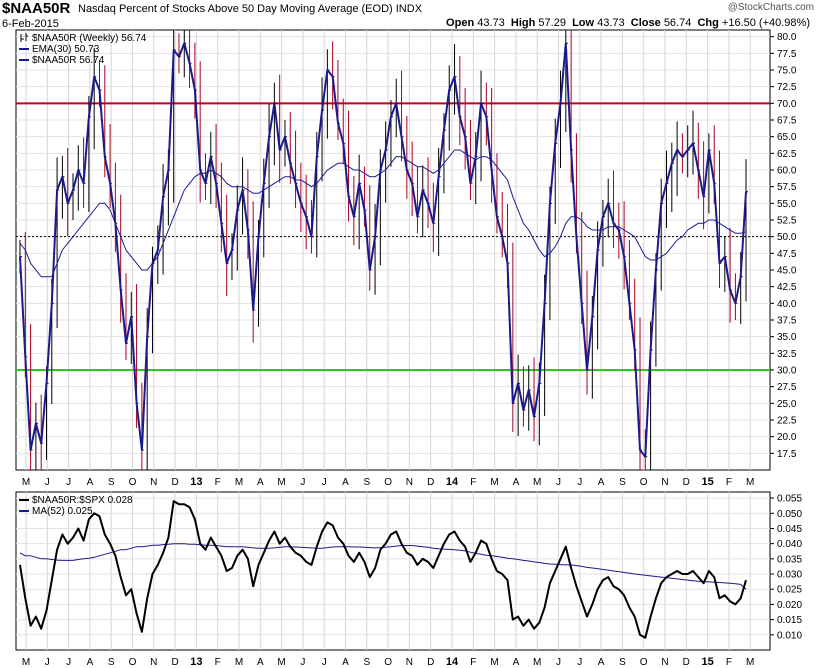 The image size is (820, 668). I want to click on y-tick-label: 40.0, so click(787, 304).